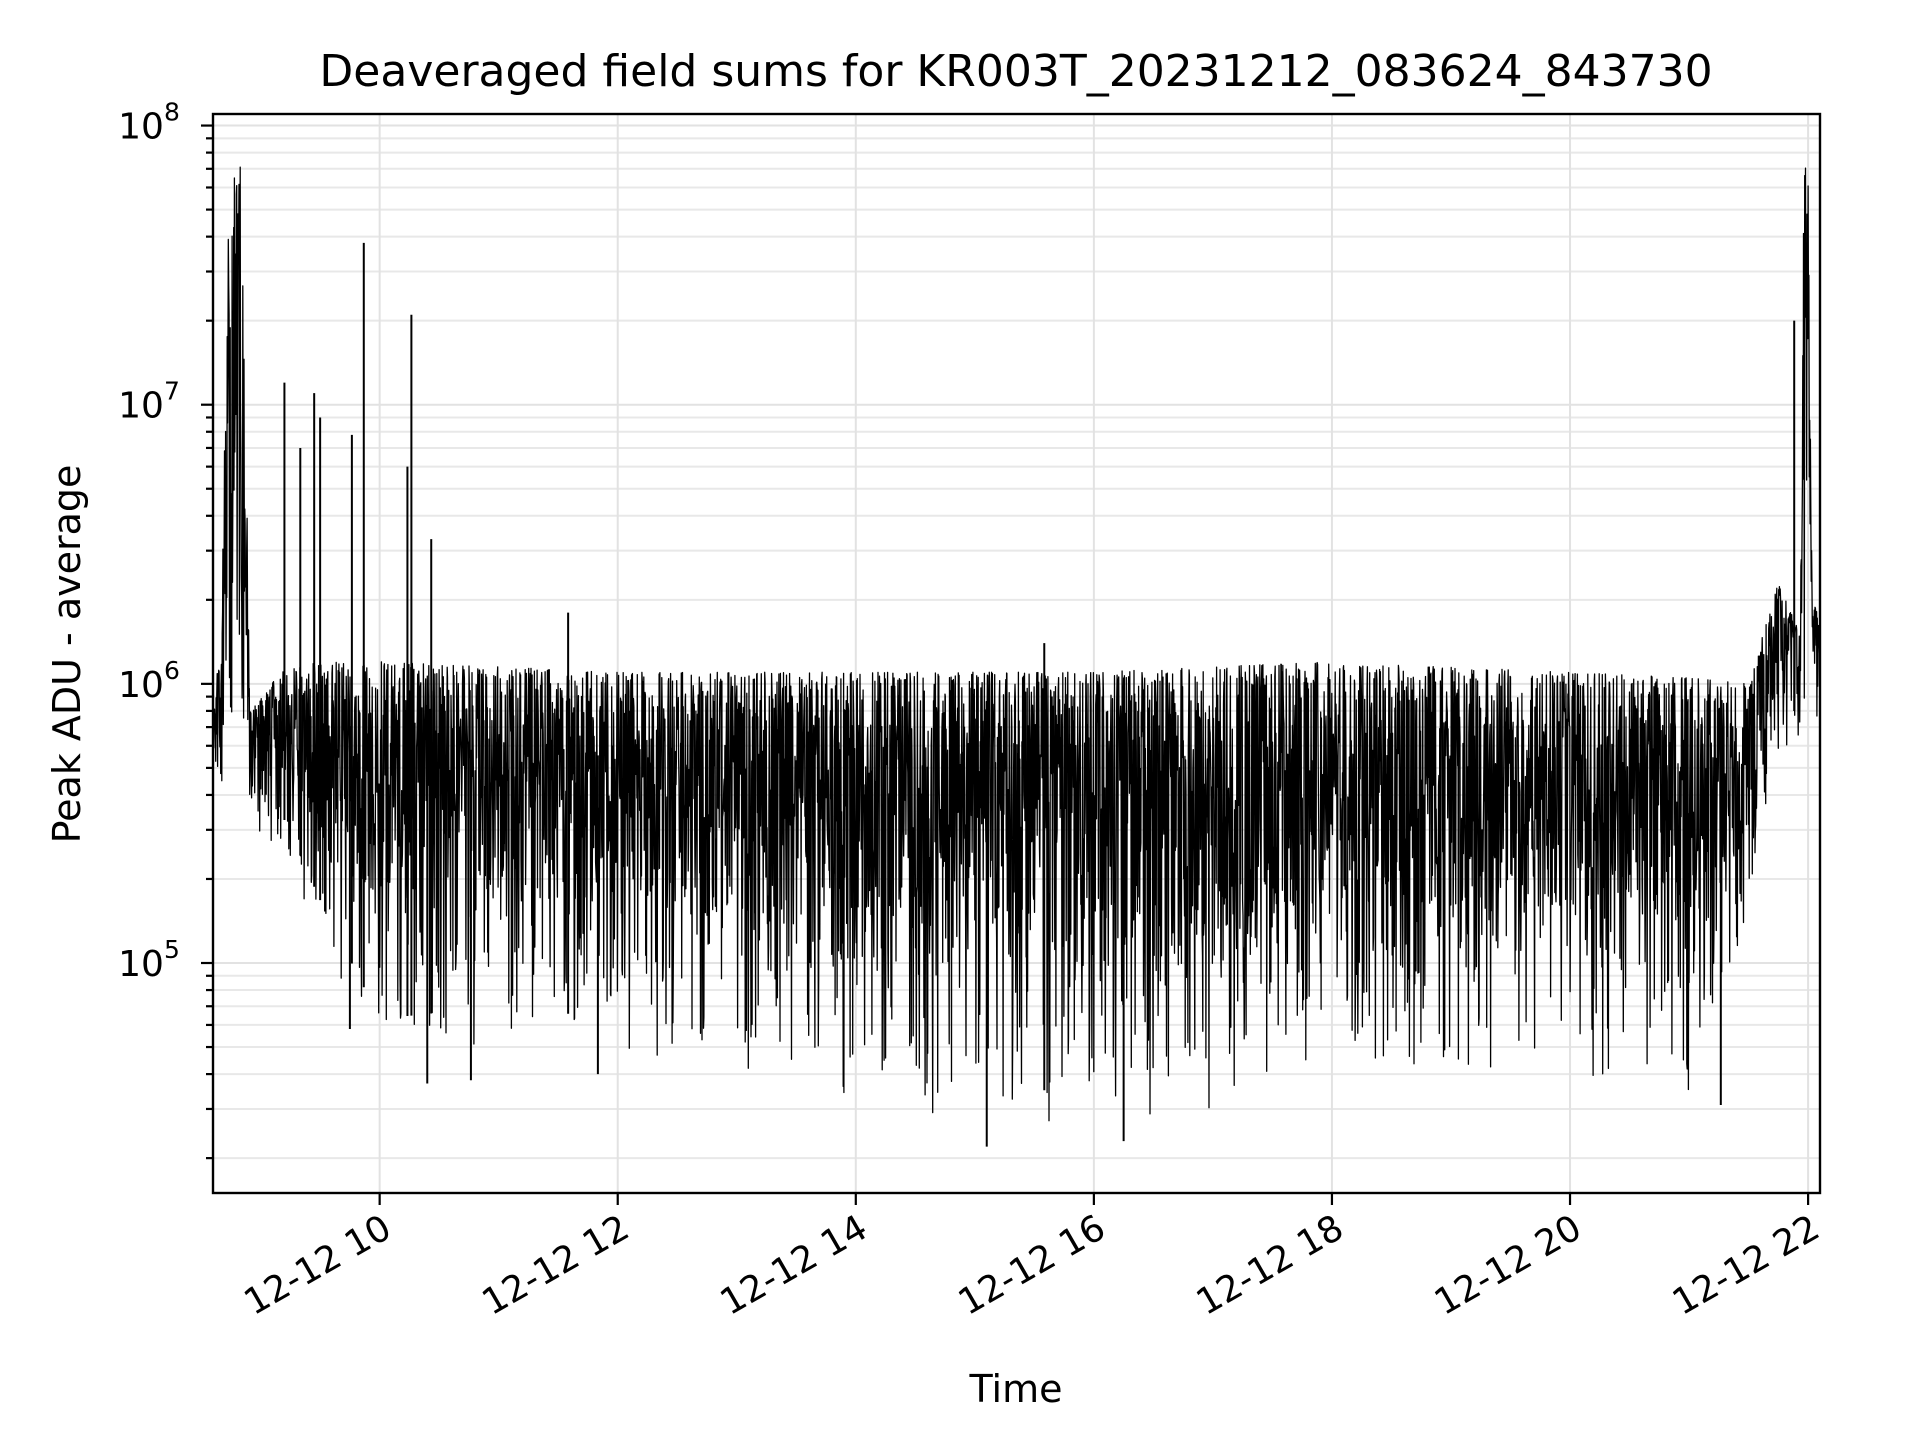 The width and height of the screenshot is (1920, 1440). Describe the element at coordinates (556, 1265) in the screenshot. I see `x-tick-label: 12-12 12` at that location.